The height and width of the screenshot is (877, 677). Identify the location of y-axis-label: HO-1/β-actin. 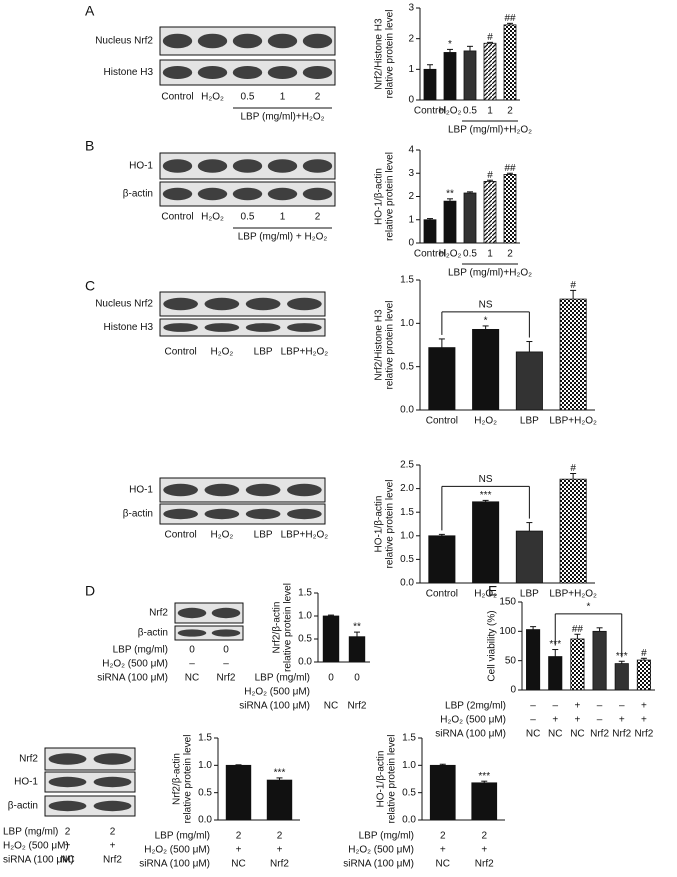
(379, 196).